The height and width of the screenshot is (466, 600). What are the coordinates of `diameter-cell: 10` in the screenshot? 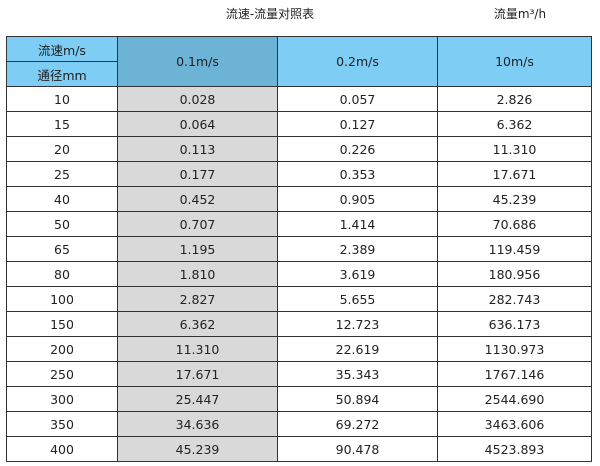 It's located at (62, 99).